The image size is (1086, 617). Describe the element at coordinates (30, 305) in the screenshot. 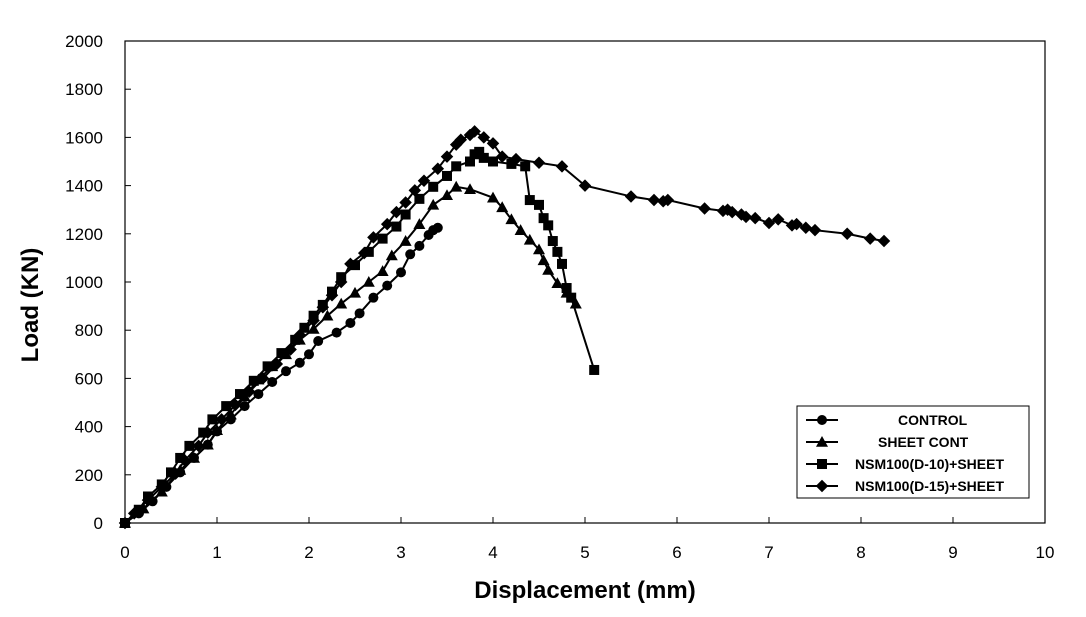

I see `y-axis-title: Load (KN)` at that location.